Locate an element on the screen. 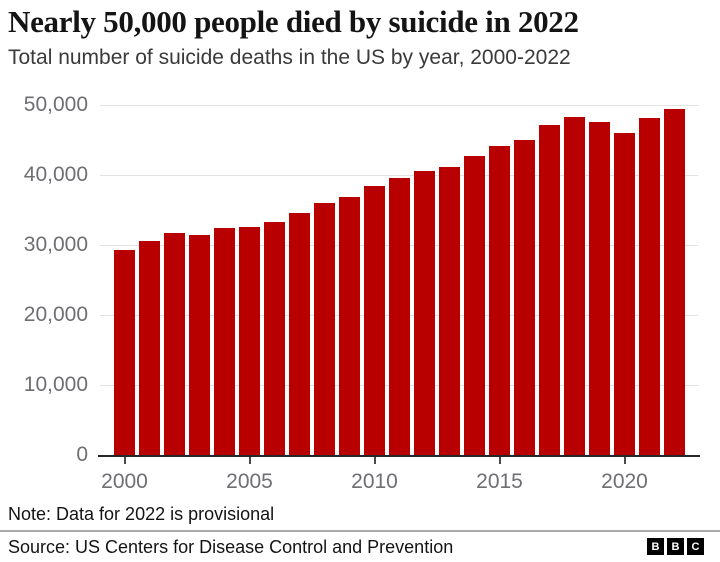 The width and height of the screenshot is (720, 562). x-tick-label-2000: 2000 is located at coordinates (124, 481).